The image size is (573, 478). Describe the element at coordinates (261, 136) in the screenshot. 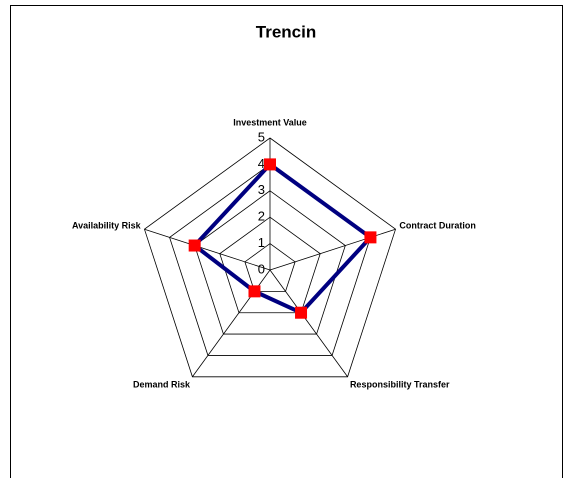

I see `r-tick-label: 5` at that location.